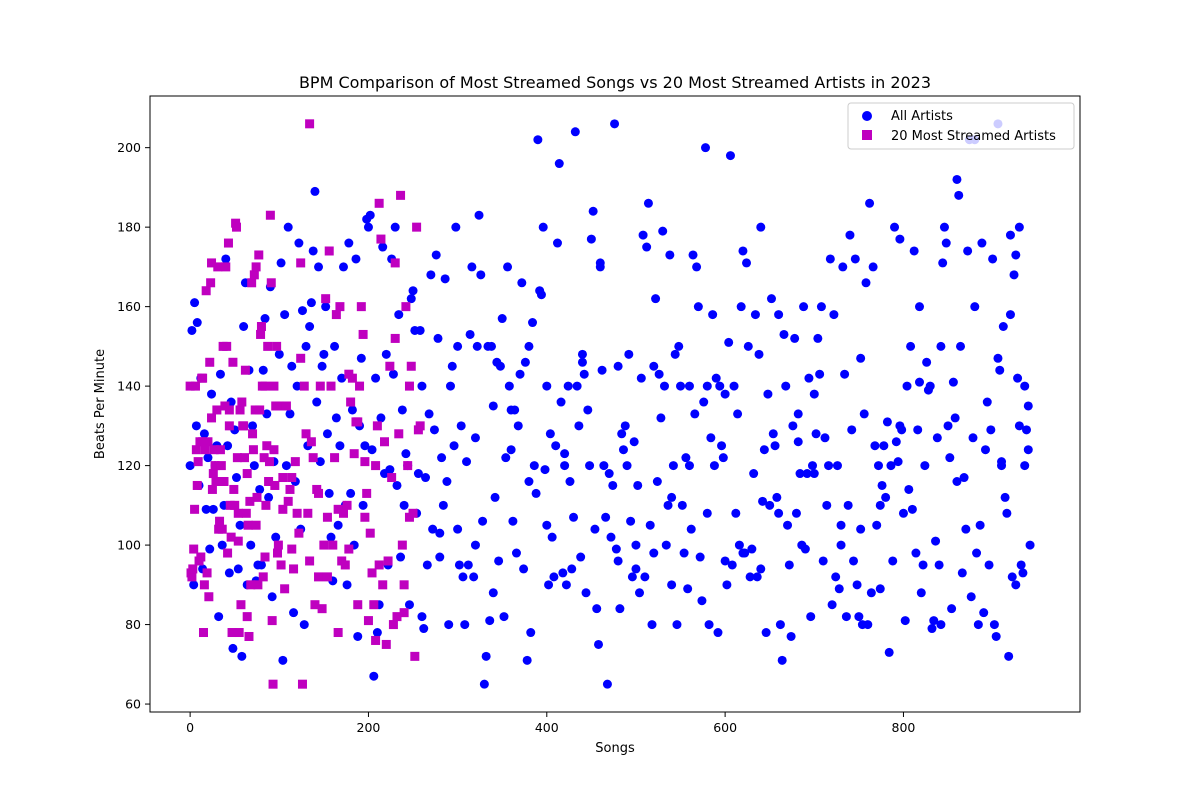 Image resolution: width=1200 pixels, height=800 pixels. Describe the element at coordinates (369, 727) in the screenshot. I see `x-tick-label: 200` at that location.